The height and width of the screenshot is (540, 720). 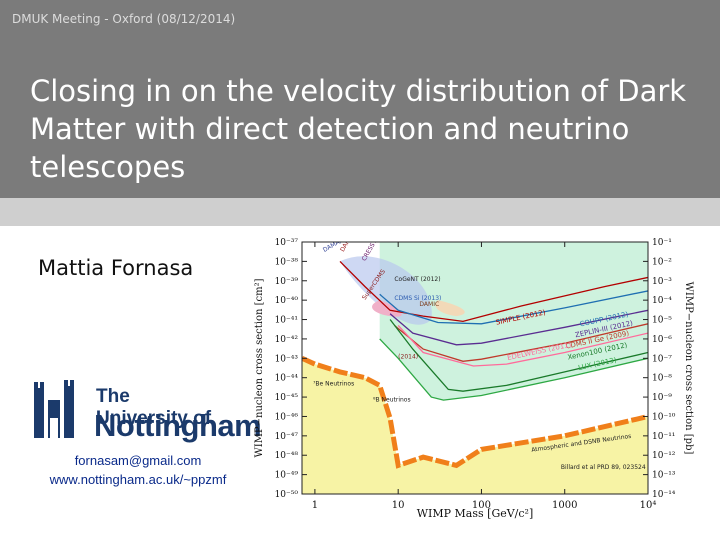 What do you see at coordinates (481, 505) in the screenshot?
I see `x-tick-label-2: 100` at bounding box center [481, 505].